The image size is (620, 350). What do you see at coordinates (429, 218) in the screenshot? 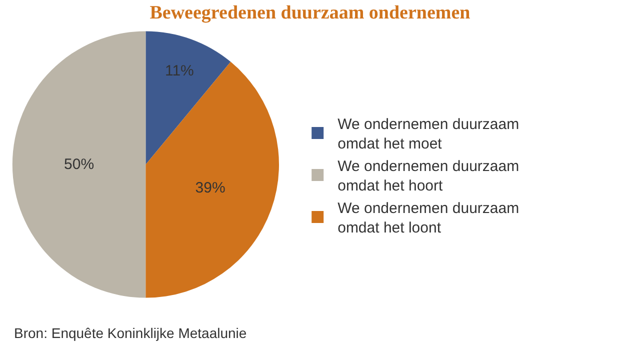
I see `legend-label: We ondernemen duurzaam omdat het loont` at bounding box center [429, 218].